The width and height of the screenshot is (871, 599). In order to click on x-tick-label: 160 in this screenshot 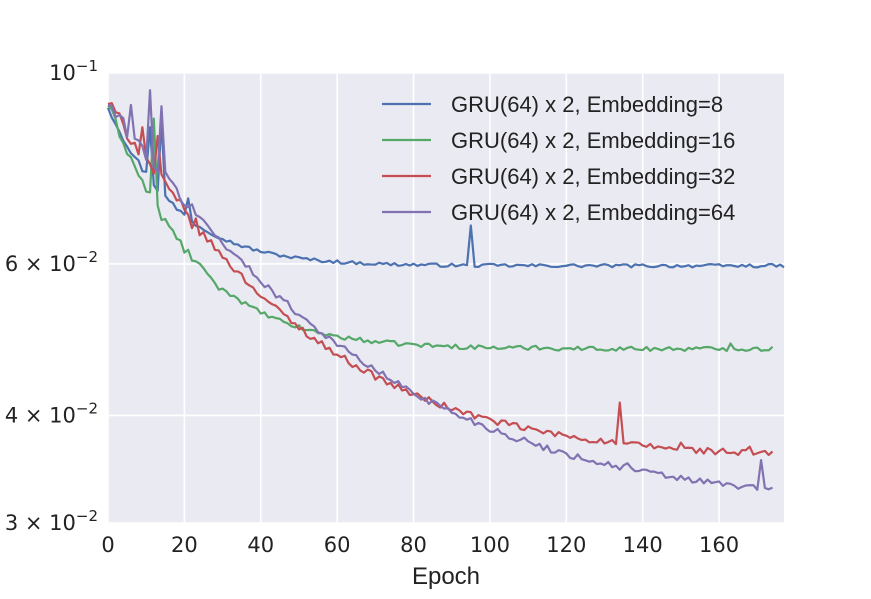, I will do `click(719, 545)`.